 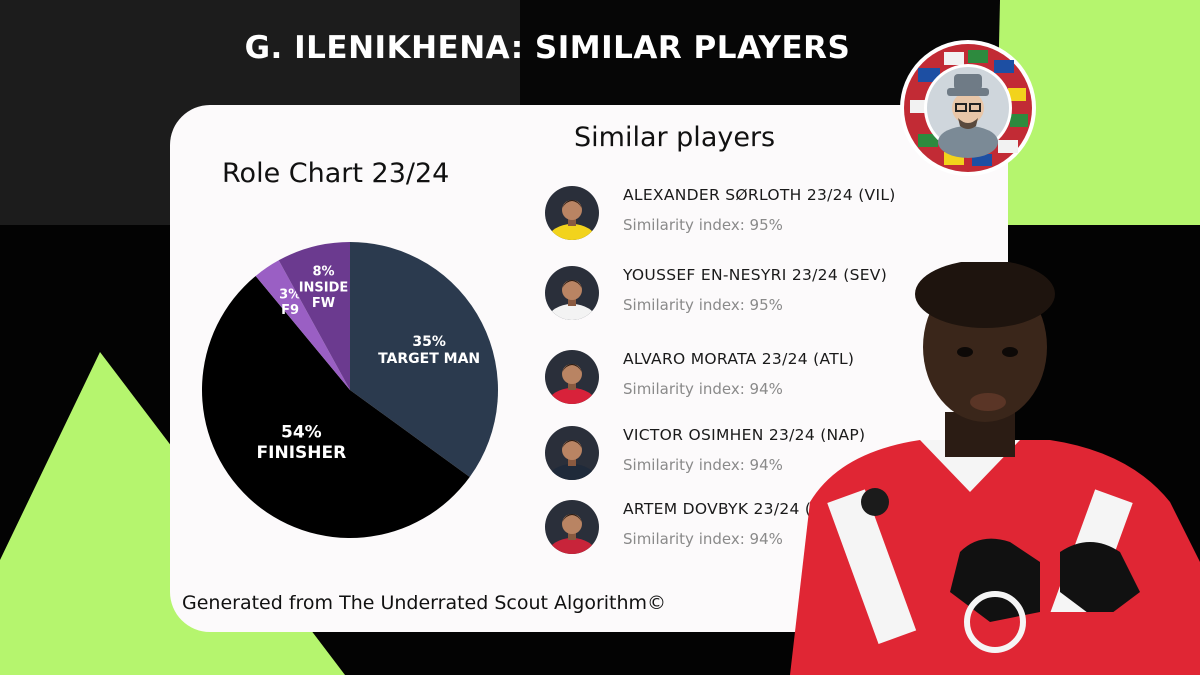 I want to click on pie-slice-inside-fw, so click(x=314, y=316).